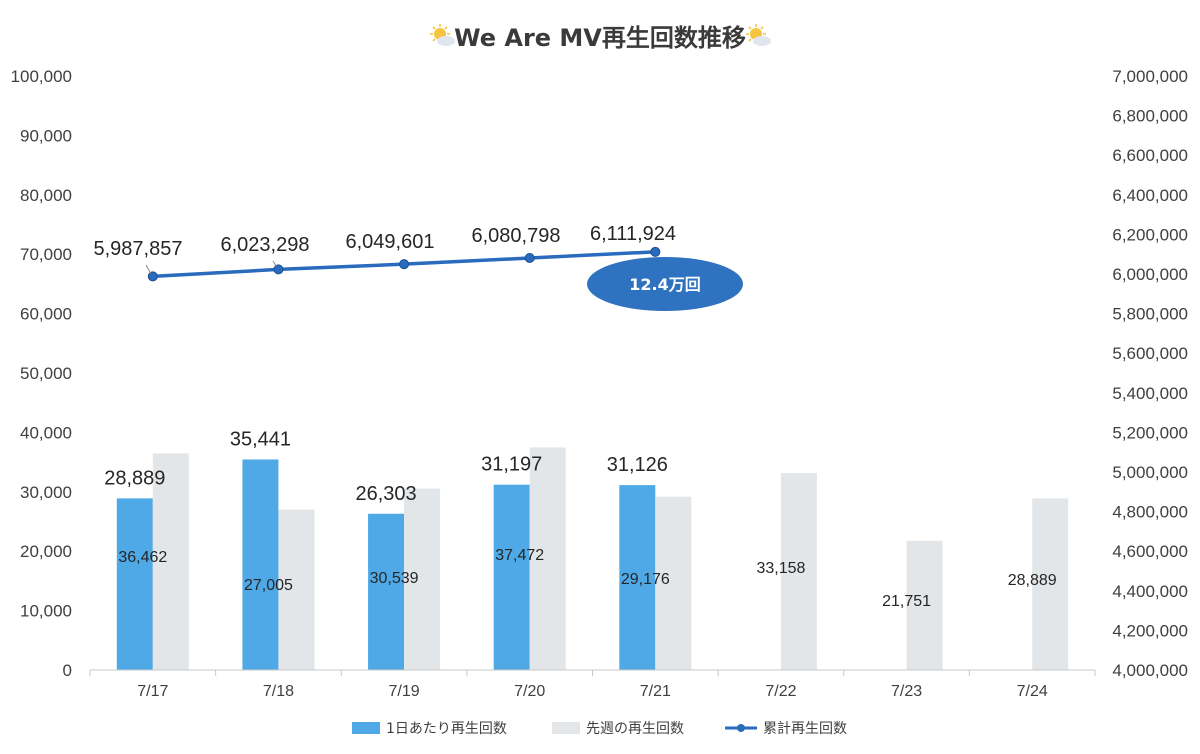  What do you see at coordinates (1150, 630) in the screenshot?
I see `y-right-tick-label: 4,200,000` at bounding box center [1150, 630].